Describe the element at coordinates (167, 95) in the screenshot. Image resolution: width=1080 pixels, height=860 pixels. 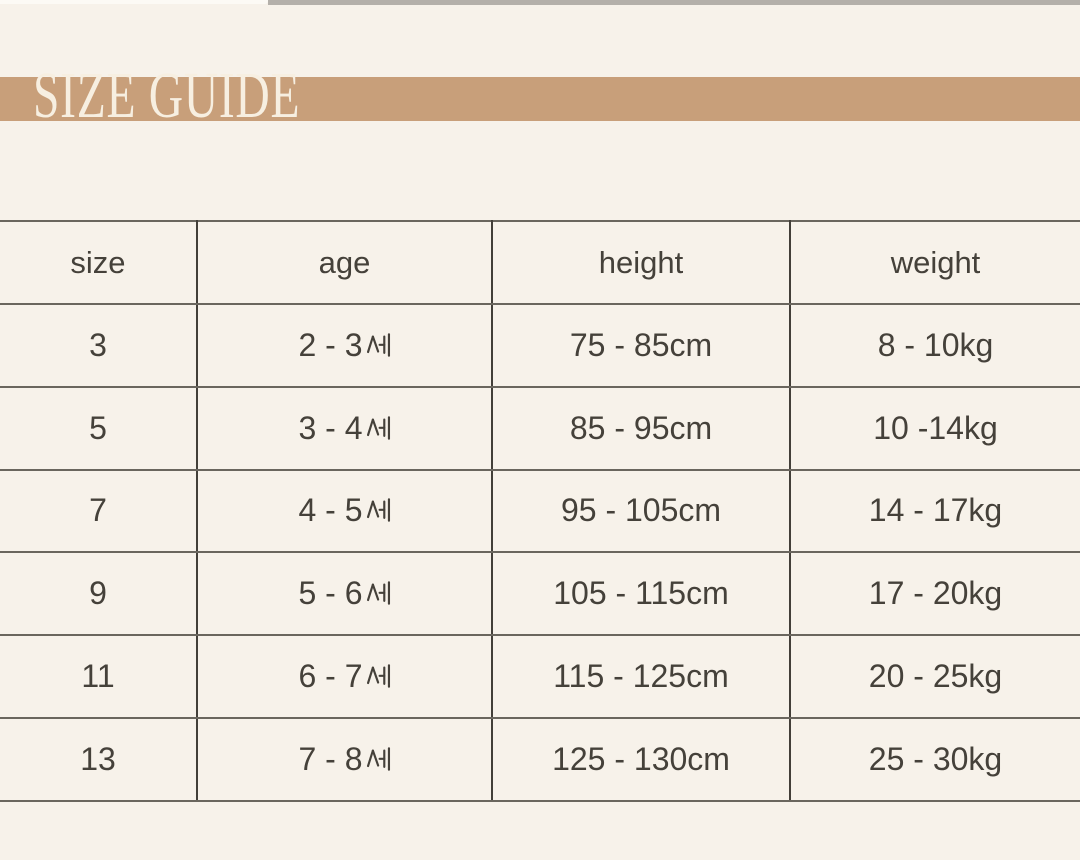
I see `page-title: SIZE GUIDE` at that location.